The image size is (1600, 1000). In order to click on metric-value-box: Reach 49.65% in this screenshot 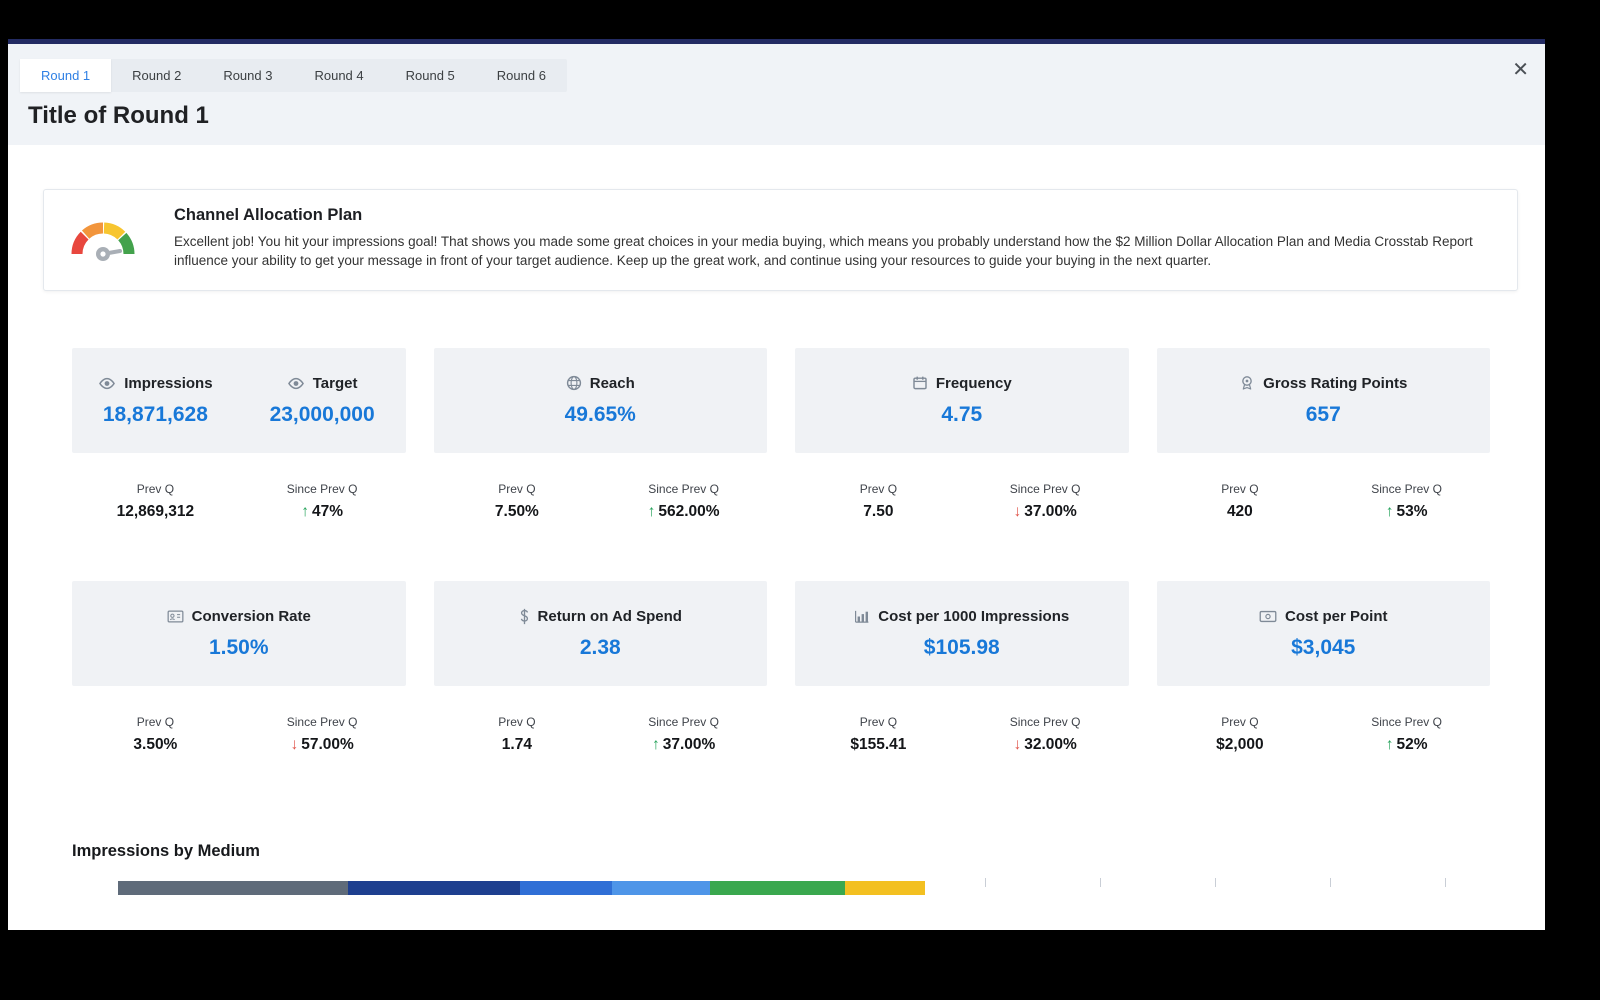, I will do `click(600, 401)`.